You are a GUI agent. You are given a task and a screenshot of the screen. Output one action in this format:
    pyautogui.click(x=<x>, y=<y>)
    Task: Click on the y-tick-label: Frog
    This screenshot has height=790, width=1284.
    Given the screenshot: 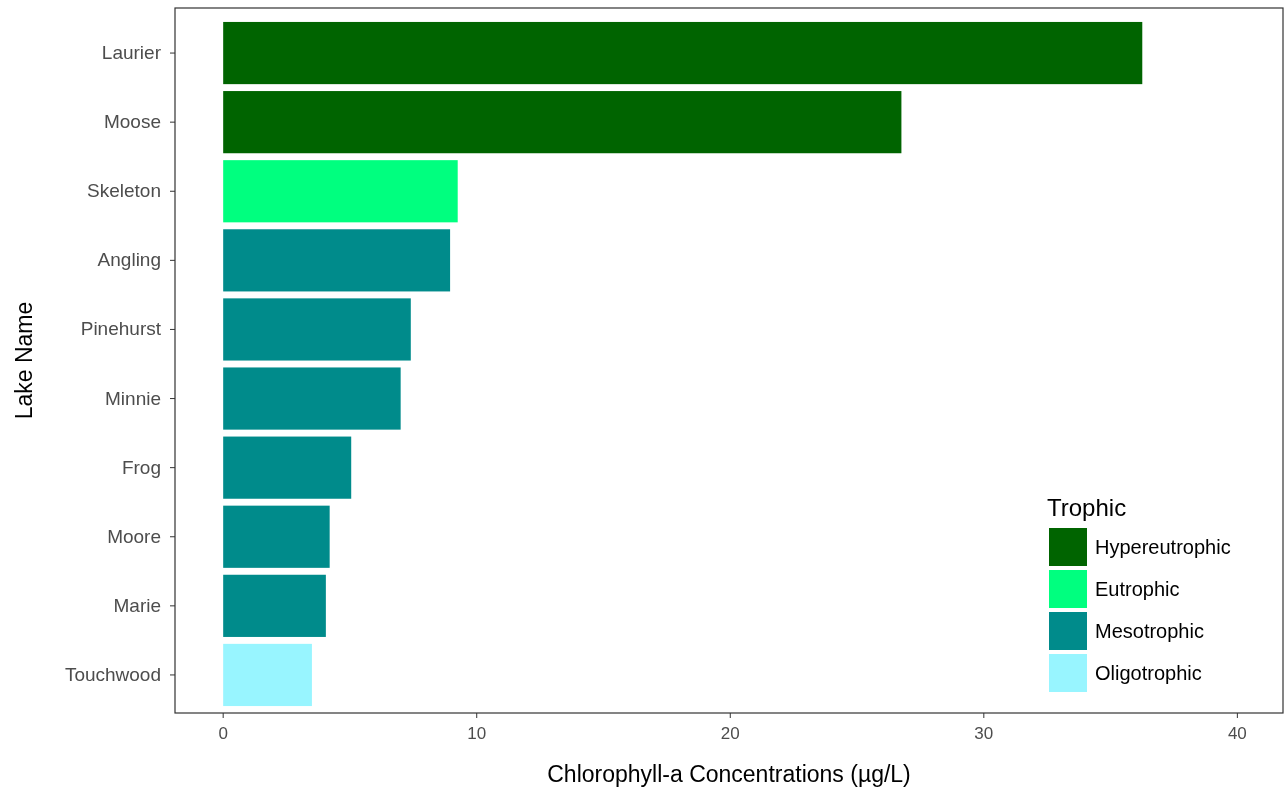 What is the action you would take?
    pyautogui.click(x=141, y=467)
    